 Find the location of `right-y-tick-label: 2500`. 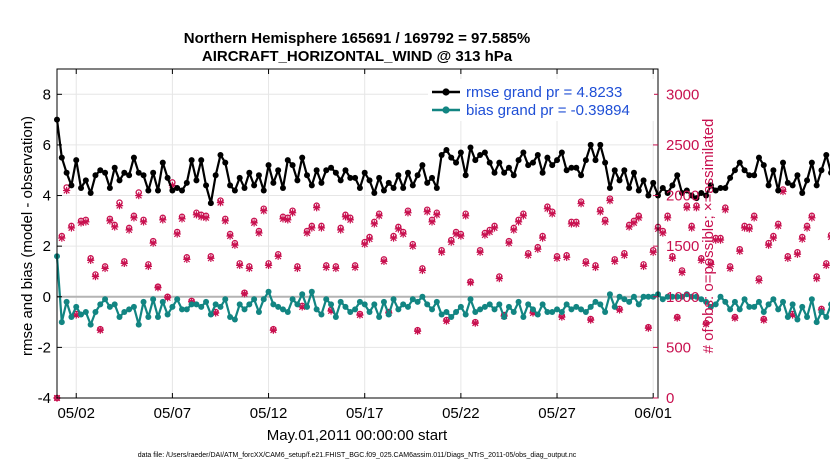

right-y-tick-label: 2500 is located at coordinates (682, 145).